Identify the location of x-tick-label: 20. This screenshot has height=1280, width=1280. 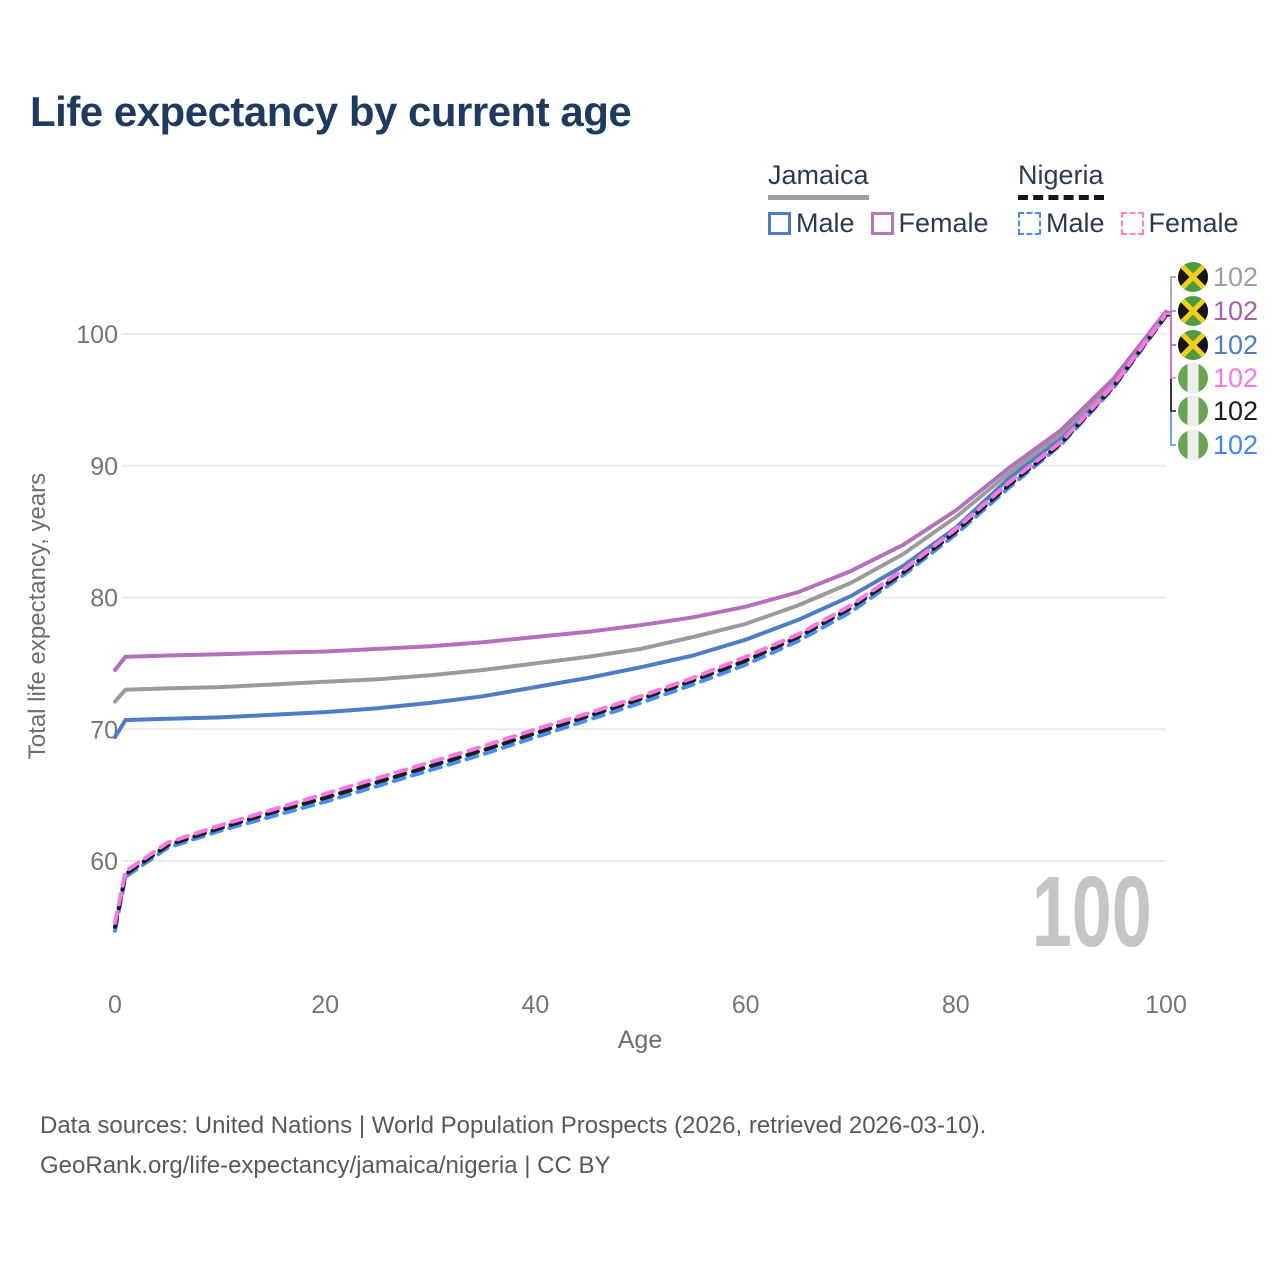
(325, 1005).